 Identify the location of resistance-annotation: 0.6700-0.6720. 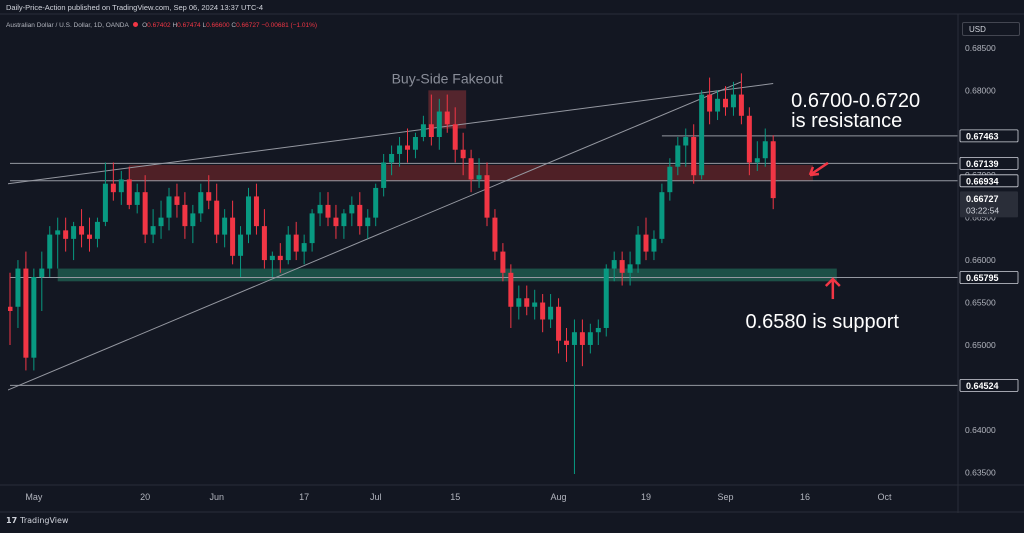
(855, 101).